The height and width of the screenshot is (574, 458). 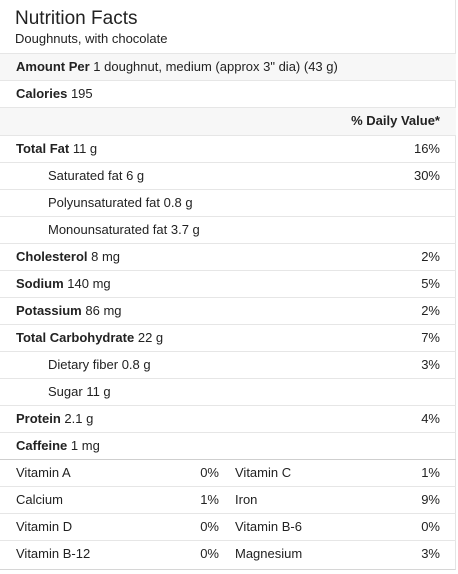 I want to click on vitamin-row: Vitamin B-12 0% Magnesium 3%, so click(x=228, y=553).